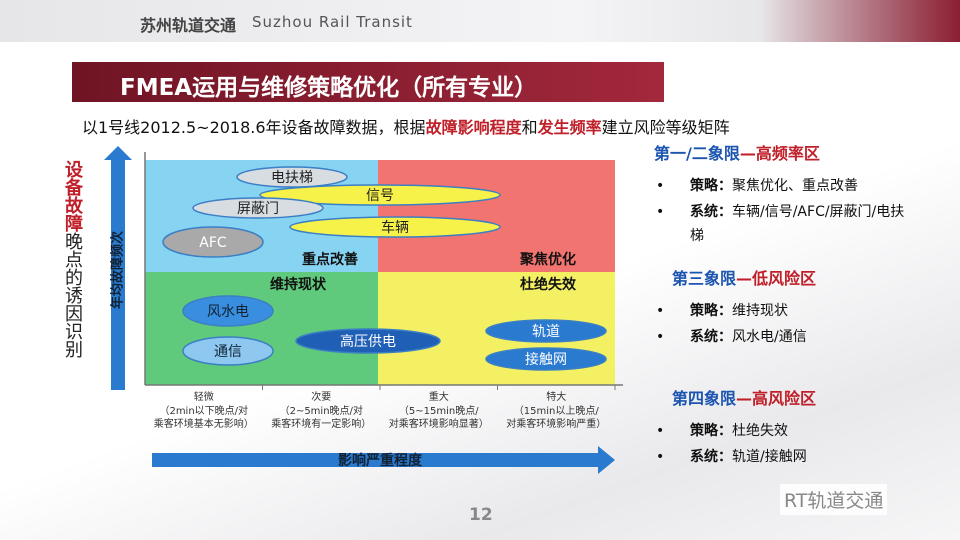 This screenshot has height=540, width=960. I want to click on title-bar, so click(368, 82).